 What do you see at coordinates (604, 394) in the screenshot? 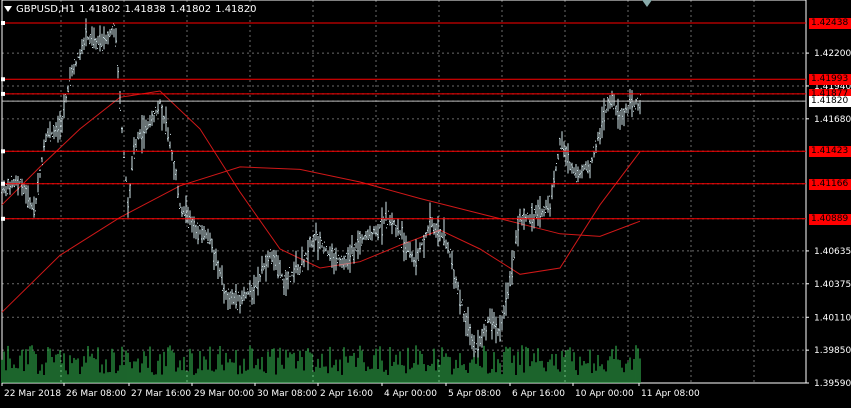
I see `time-tick-label: 10 Apr 00:00` at bounding box center [604, 394].